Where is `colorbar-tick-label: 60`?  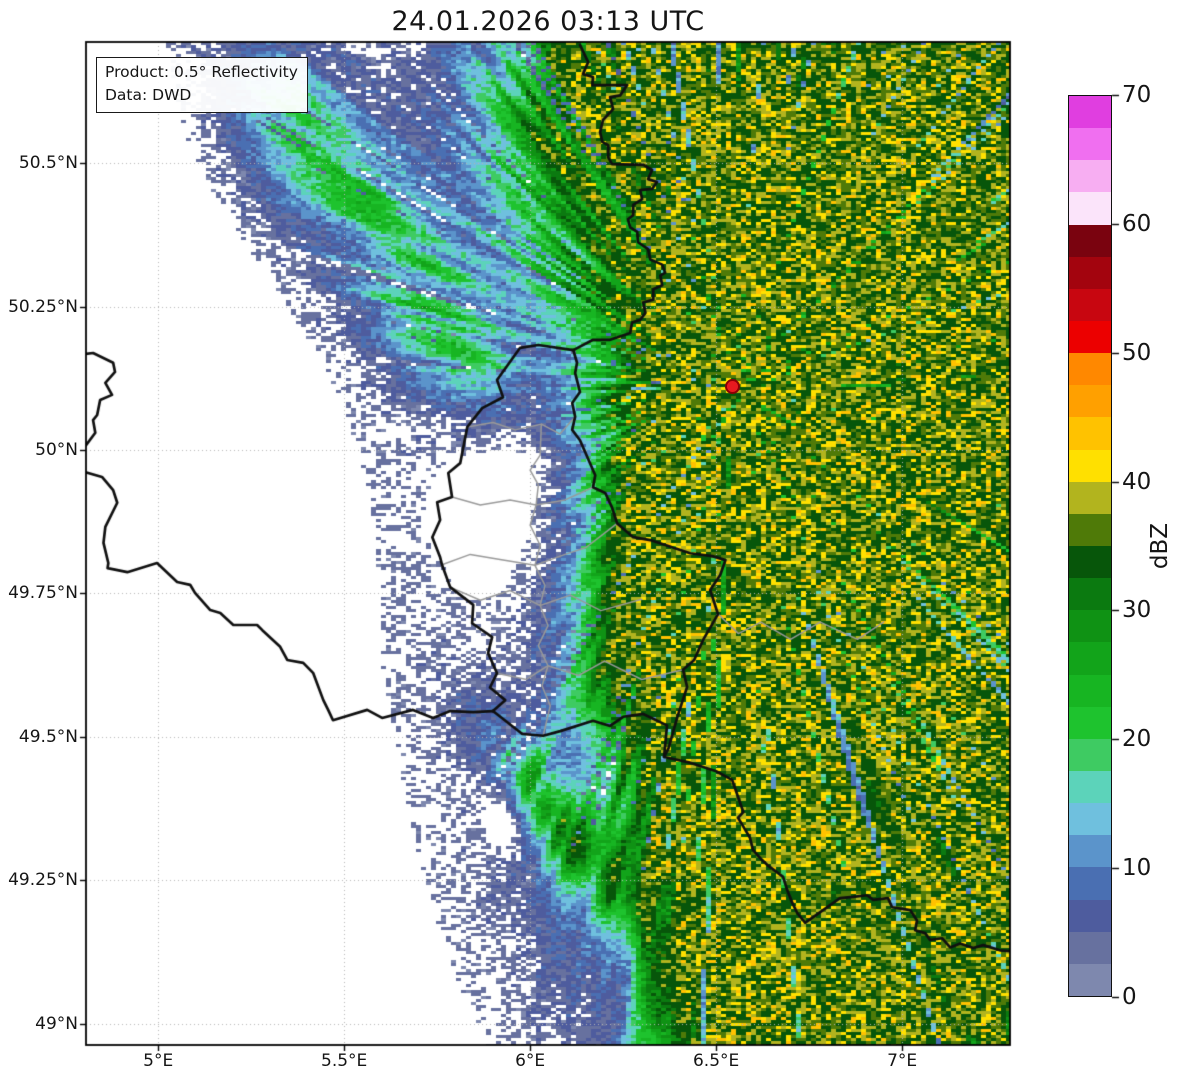
colorbar-tick-label: 60 is located at coordinates (1137, 223).